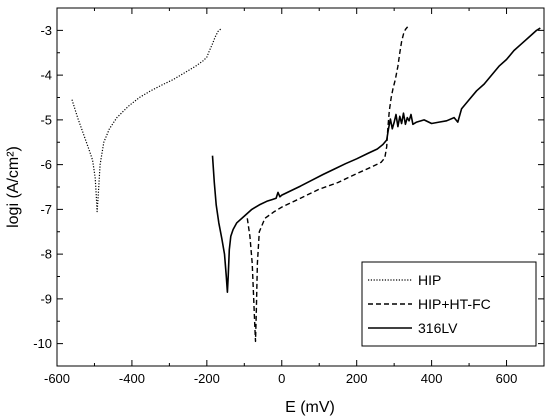 This screenshot has height=419, width=550. I want to click on legend: HIP HIP+HT-FC 316LV, so click(449, 304).